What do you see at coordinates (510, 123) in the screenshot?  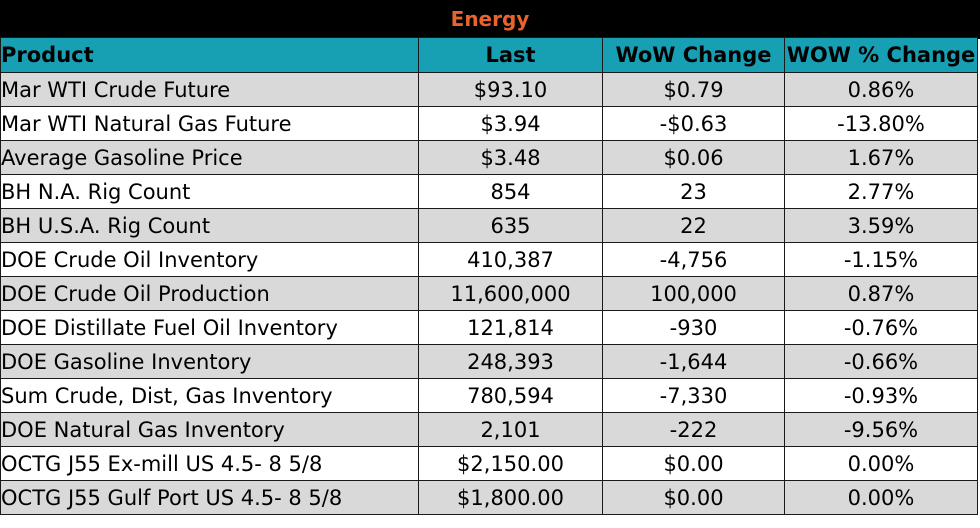 I see `last-cell: $3.94` at bounding box center [510, 123].